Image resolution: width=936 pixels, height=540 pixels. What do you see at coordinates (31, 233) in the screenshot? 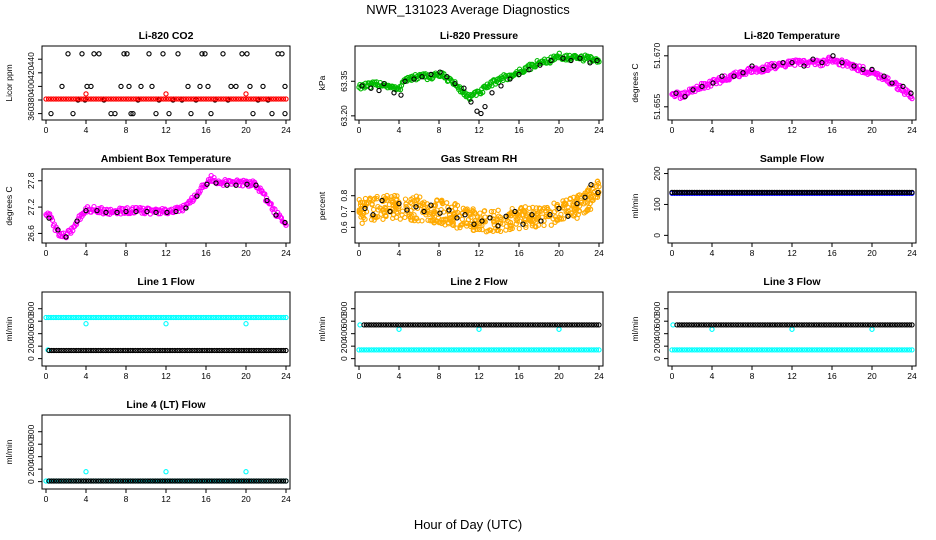
I see `y-tick-label: 26.6` at bounding box center [31, 233].